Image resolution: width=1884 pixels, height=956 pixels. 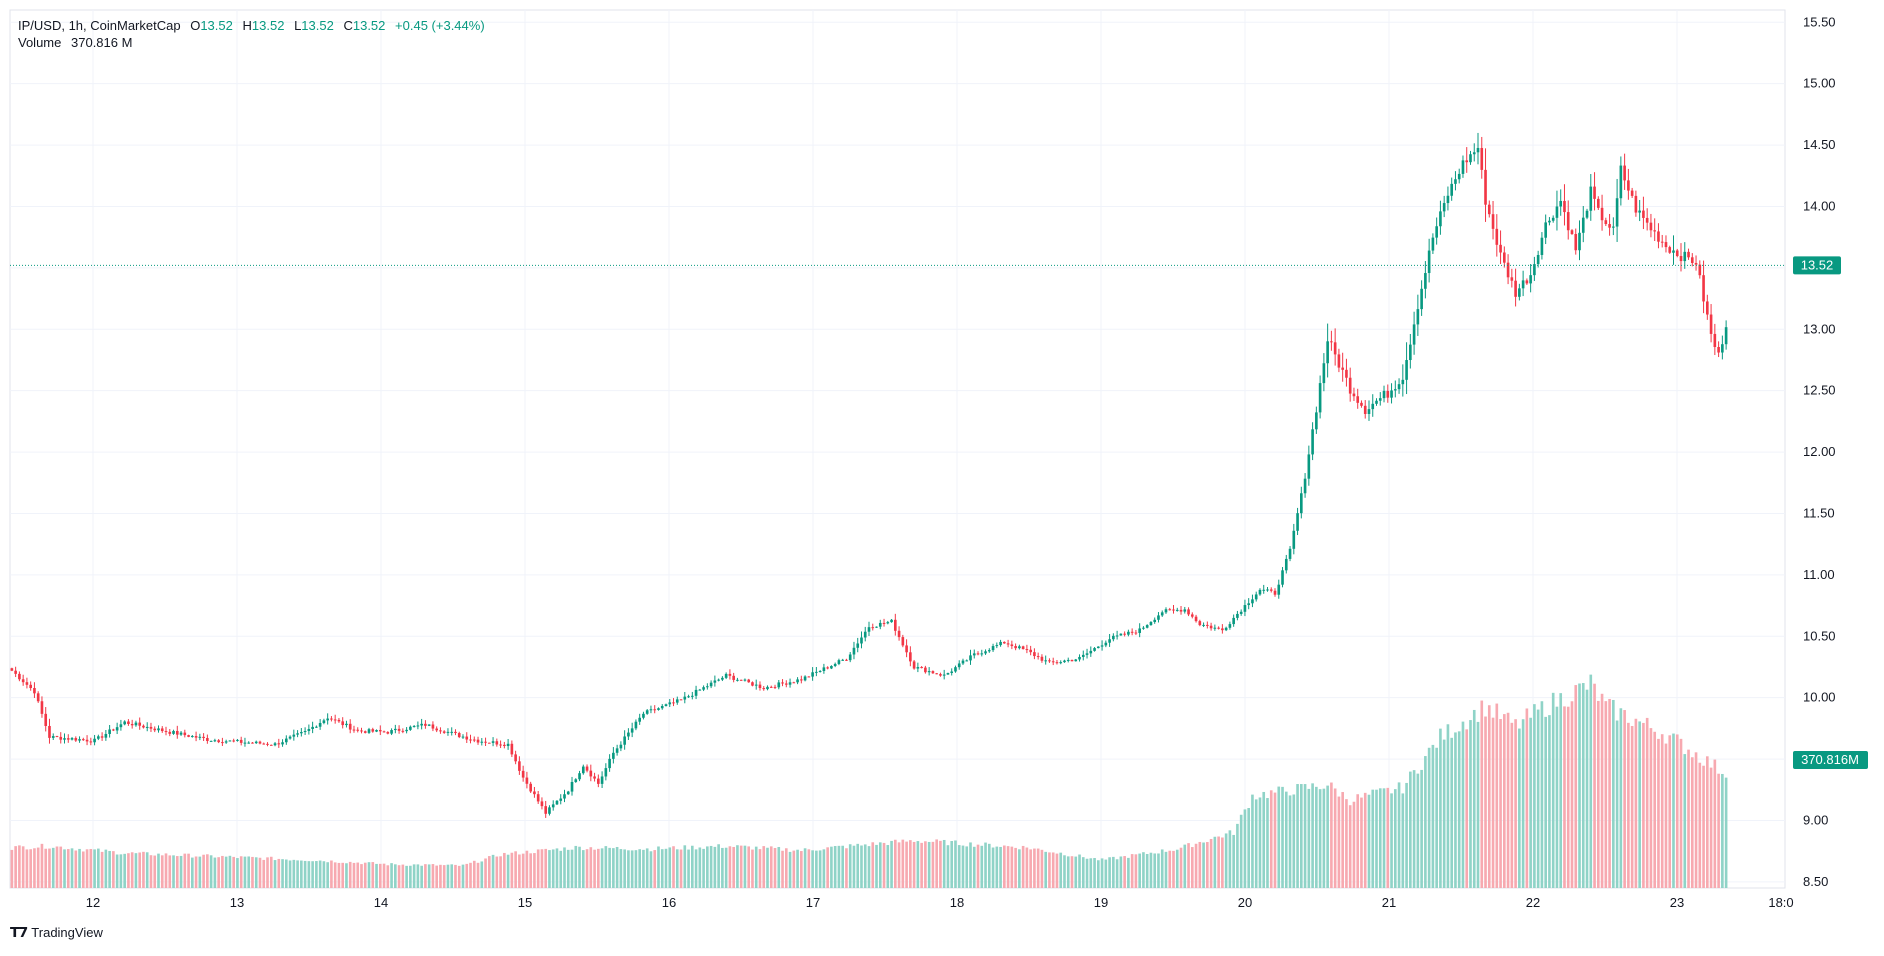 What do you see at coordinates (56, 932) in the screenshot?
I see `brand-logo: 𝗧𝟳 TradingView` at bounding box center [56, 932].